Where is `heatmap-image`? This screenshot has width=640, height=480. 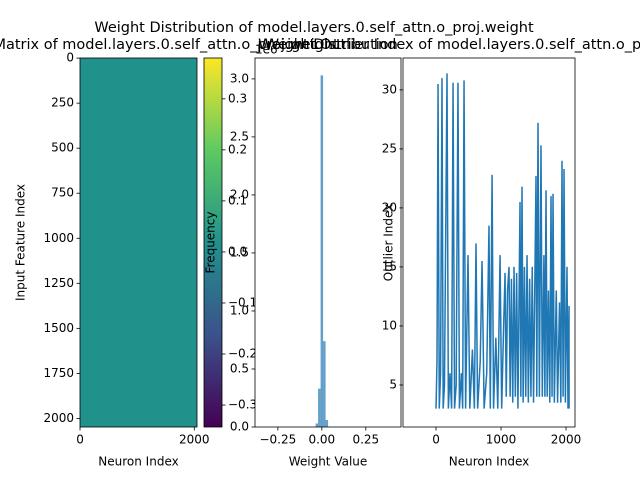 heatmap-image is located at coordinates (138, 242).